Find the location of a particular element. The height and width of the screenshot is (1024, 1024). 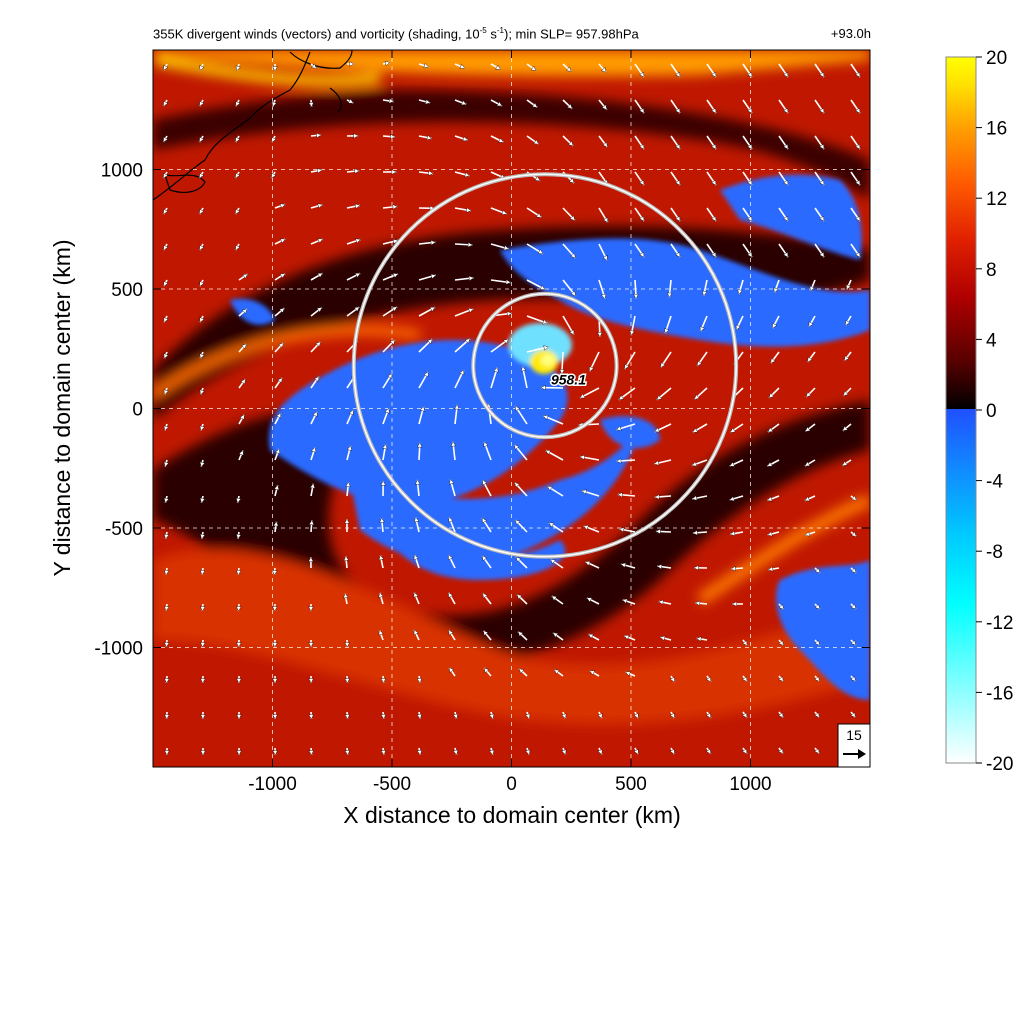

reference-vector-label: 15 is located at coordinates (854, 735).